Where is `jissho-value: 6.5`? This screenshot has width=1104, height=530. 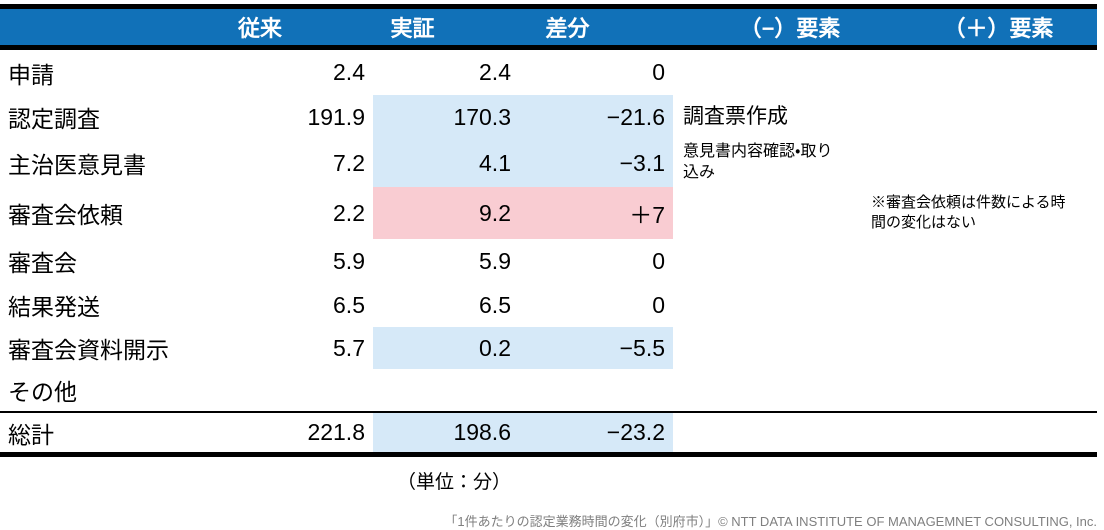
jissho-value: 6.5 is located at coordinates (495, 304).